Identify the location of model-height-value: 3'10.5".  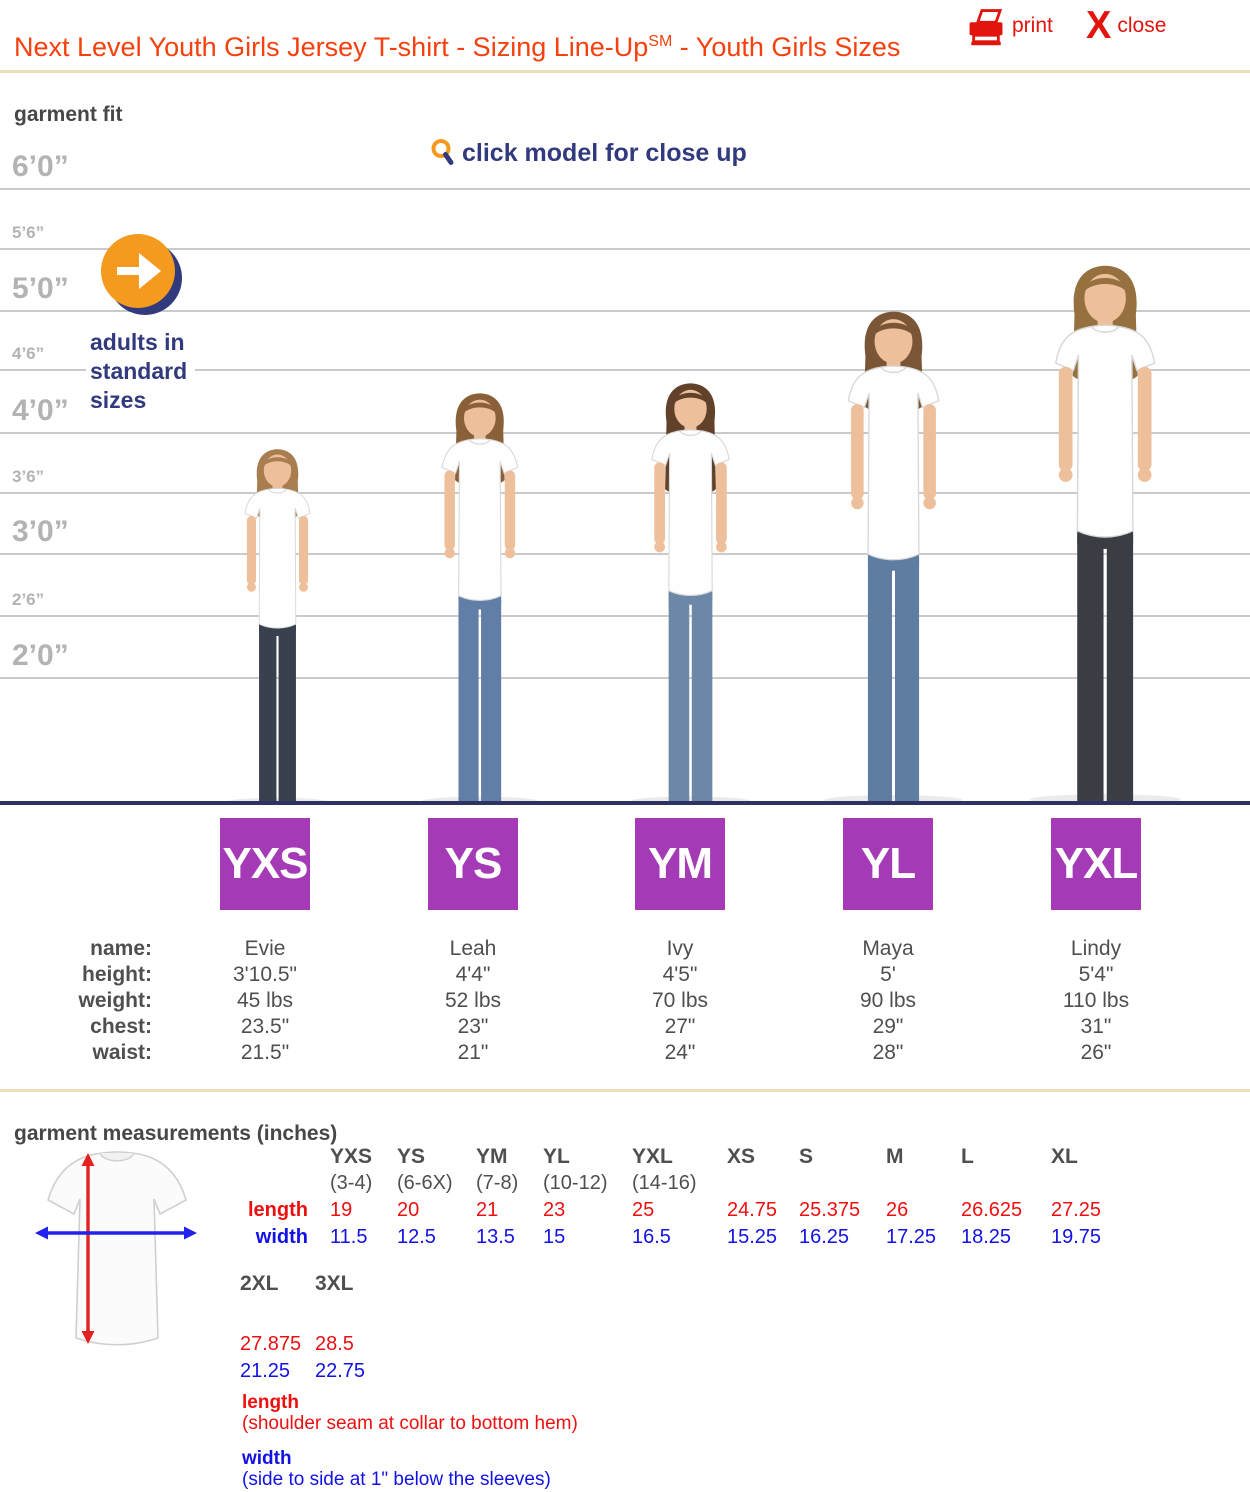
(264, 974).